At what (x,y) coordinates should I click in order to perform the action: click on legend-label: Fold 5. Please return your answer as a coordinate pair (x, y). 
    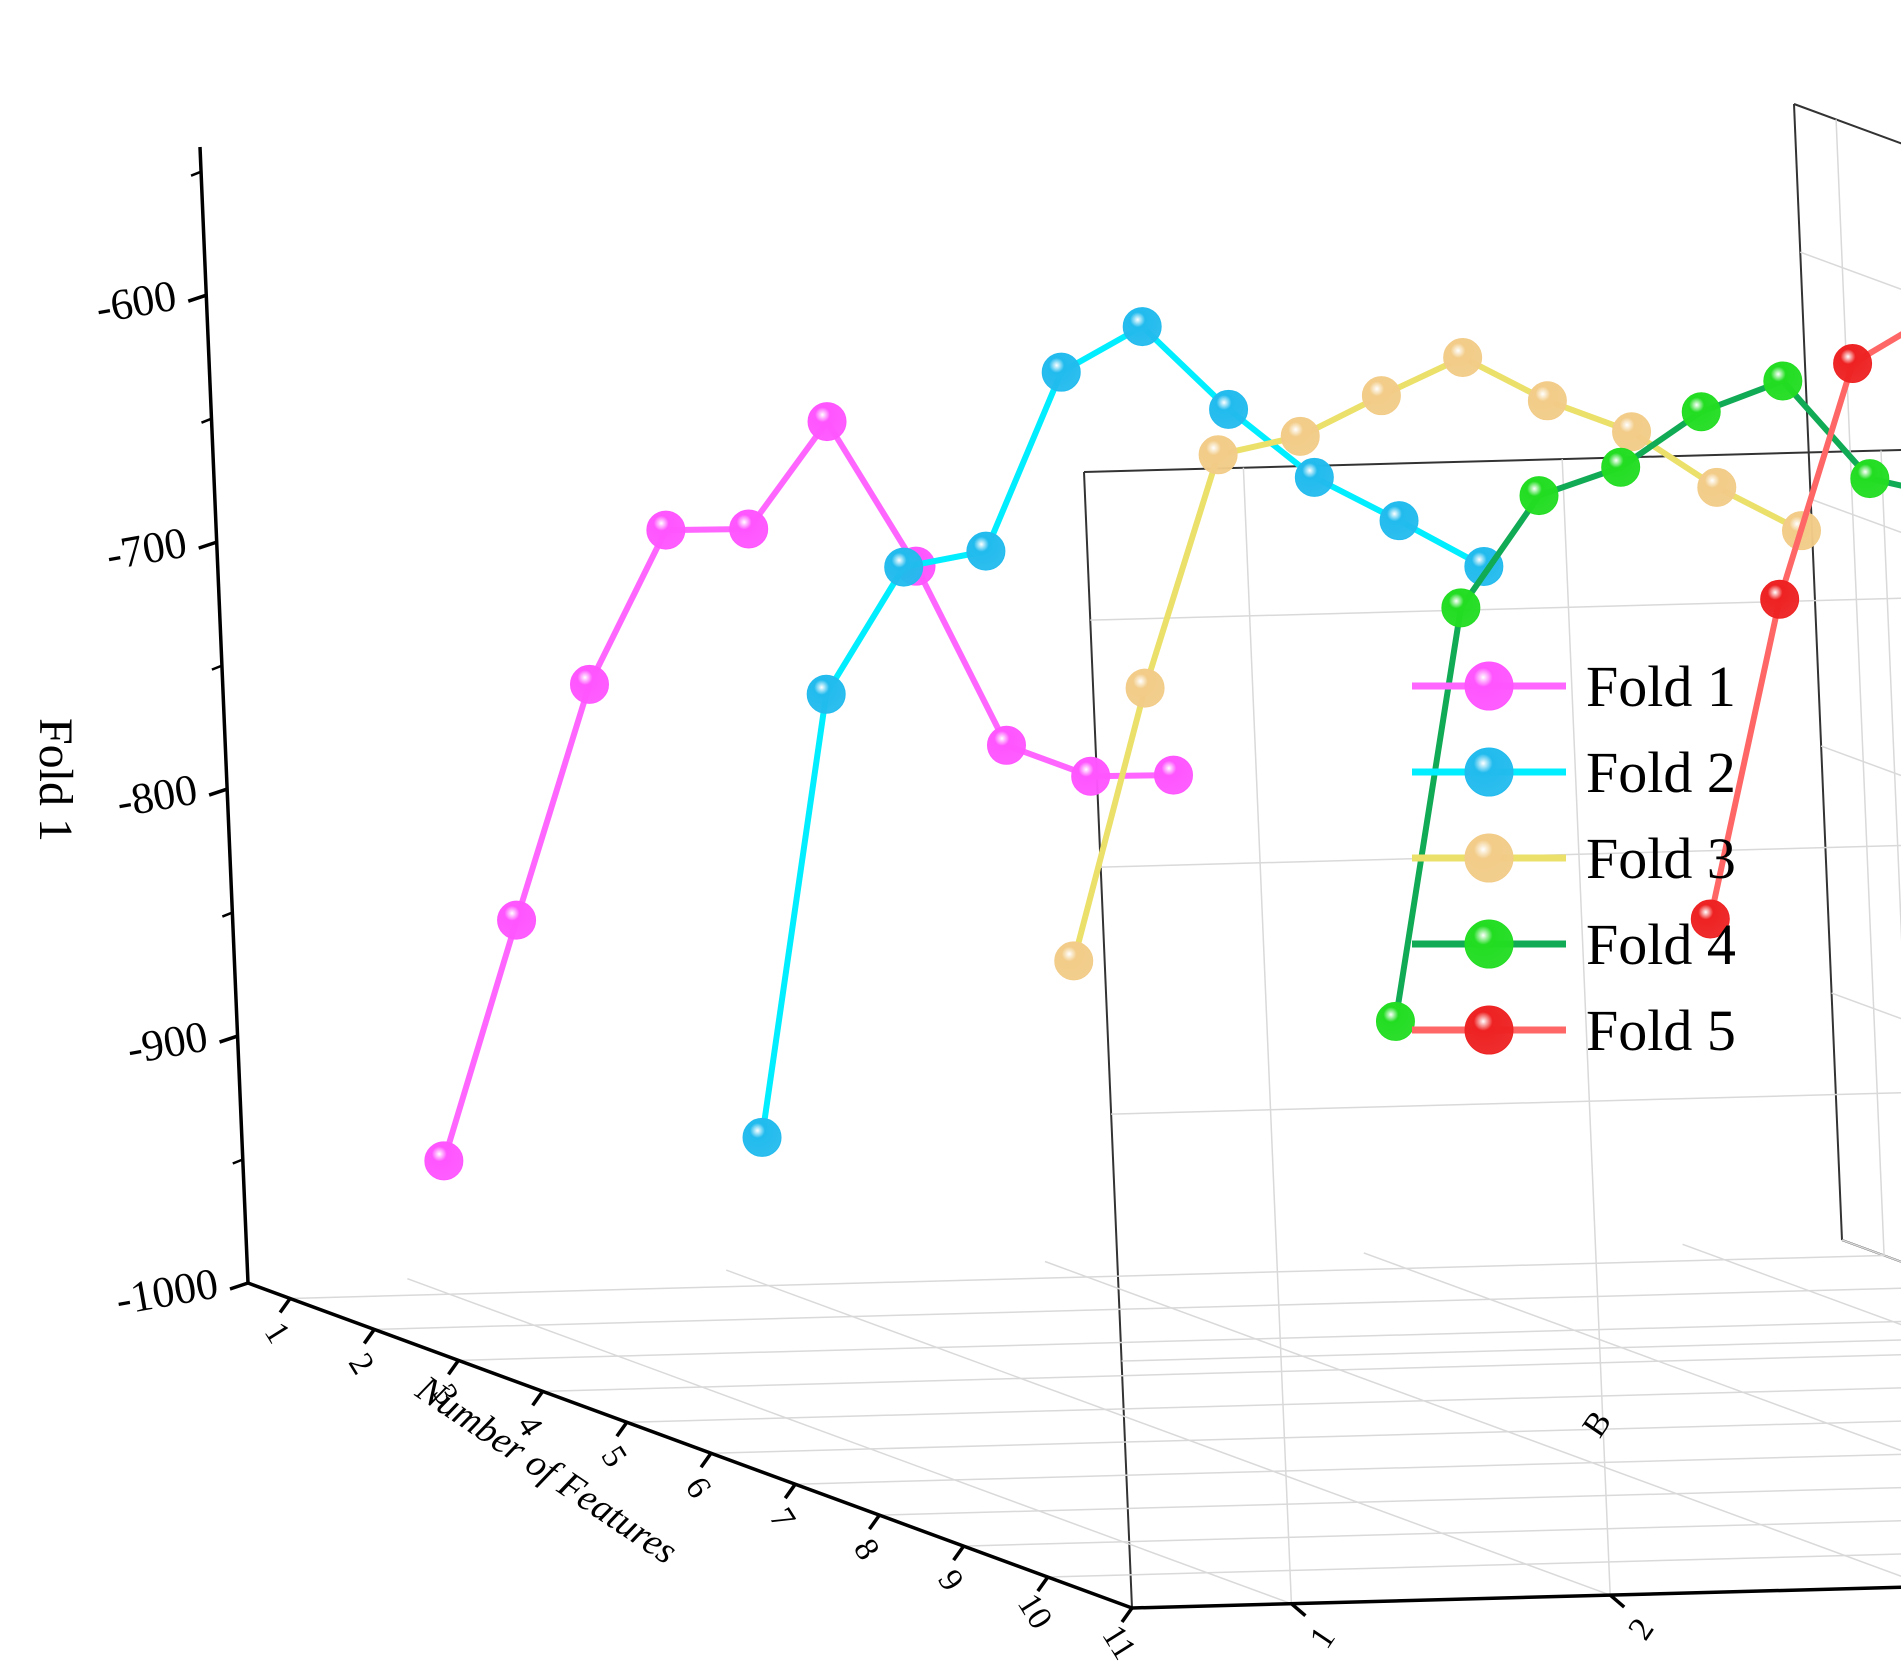
    Looking at the image, I should click on (1661, 1030).